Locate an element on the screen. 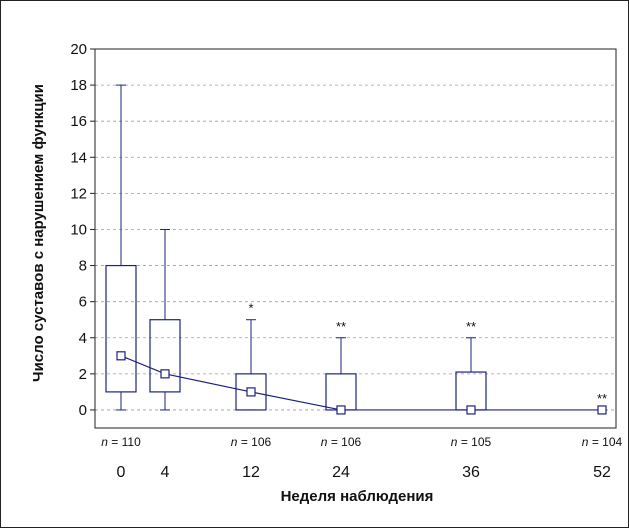 The width and height of the screenshot is (629, 532). x-tick-label: 36 is located at coordinates (471, 472).